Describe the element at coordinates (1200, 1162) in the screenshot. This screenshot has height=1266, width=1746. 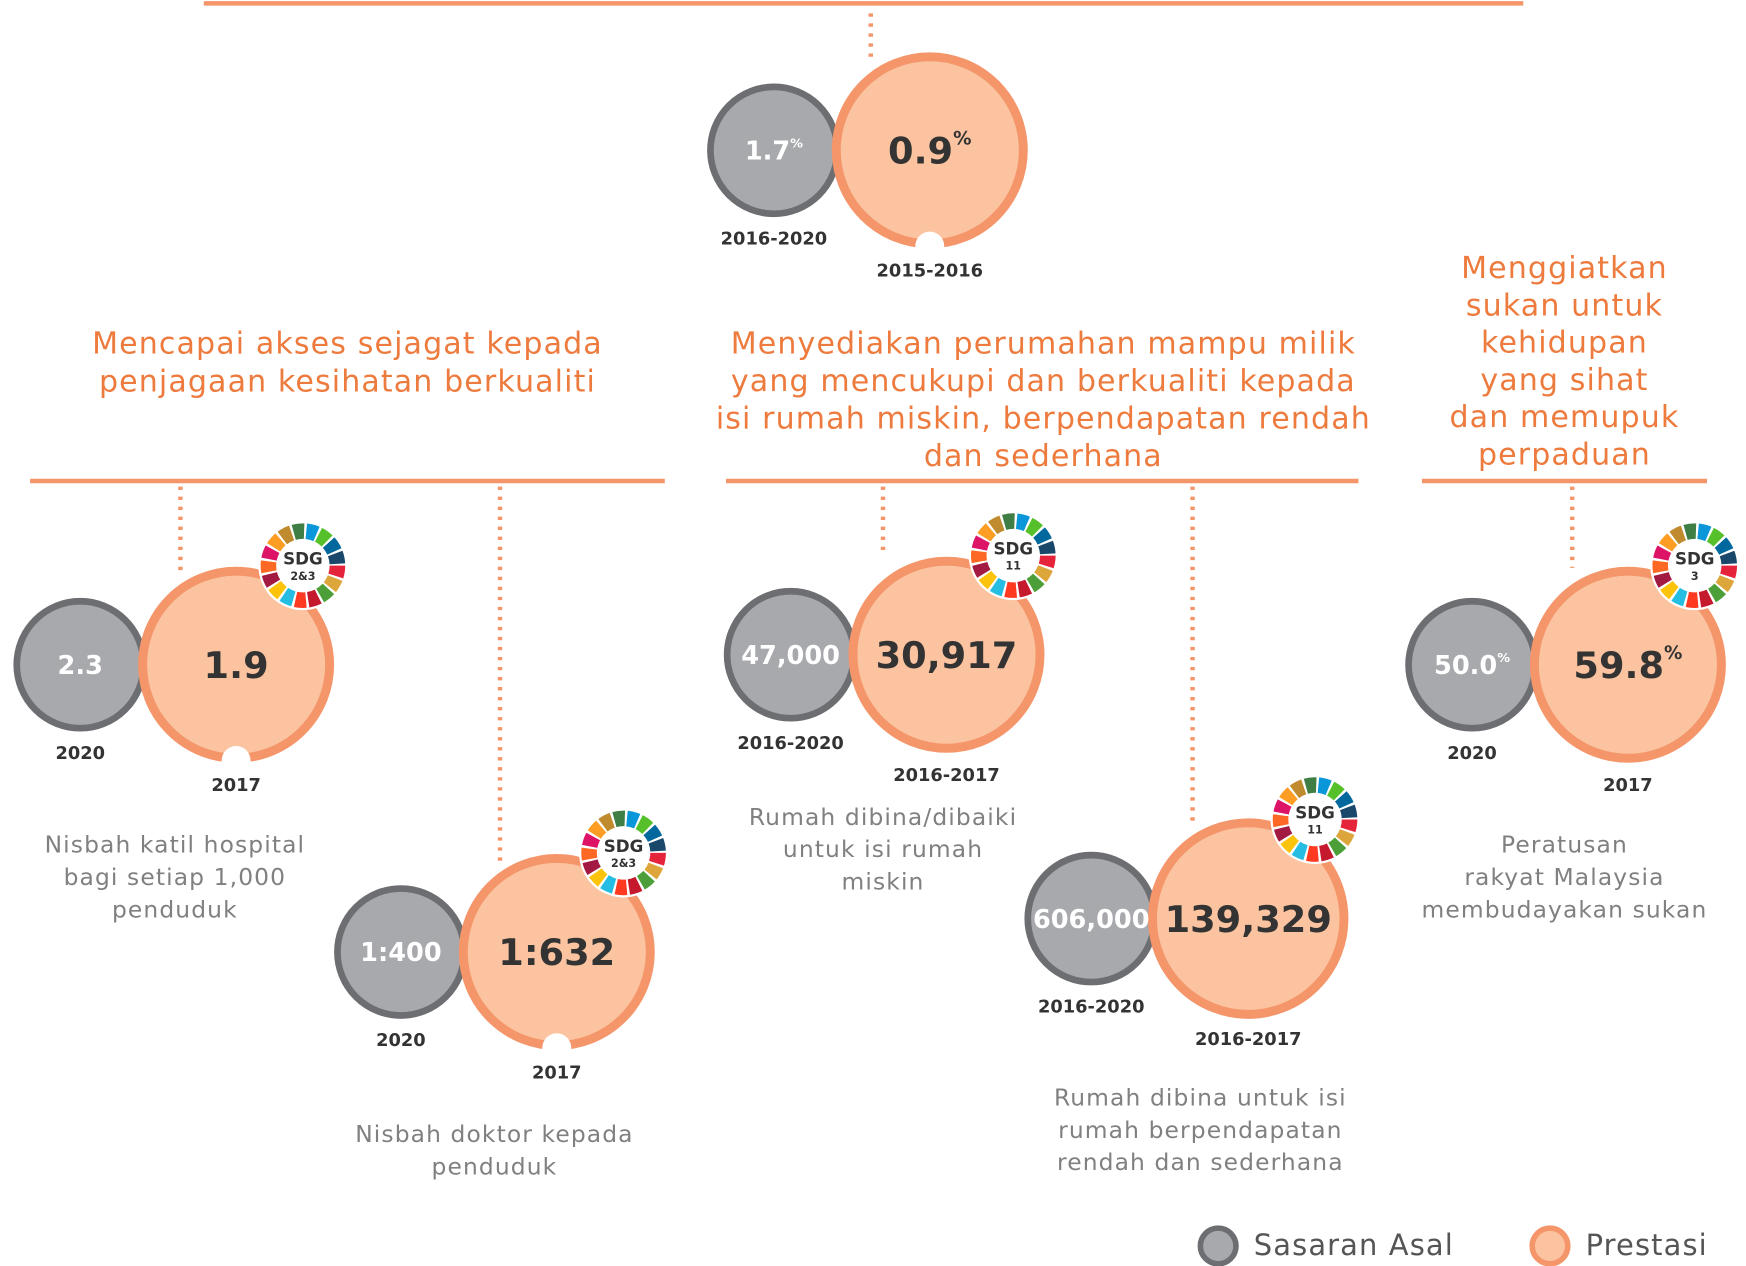
I see `description: rendah dan sederhana` at that location.